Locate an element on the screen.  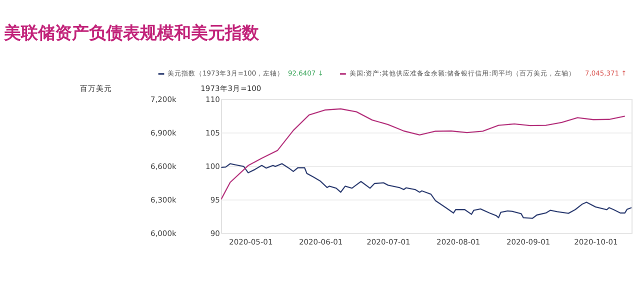
y-tick-label: 90 is located at coordinates (215, 233).